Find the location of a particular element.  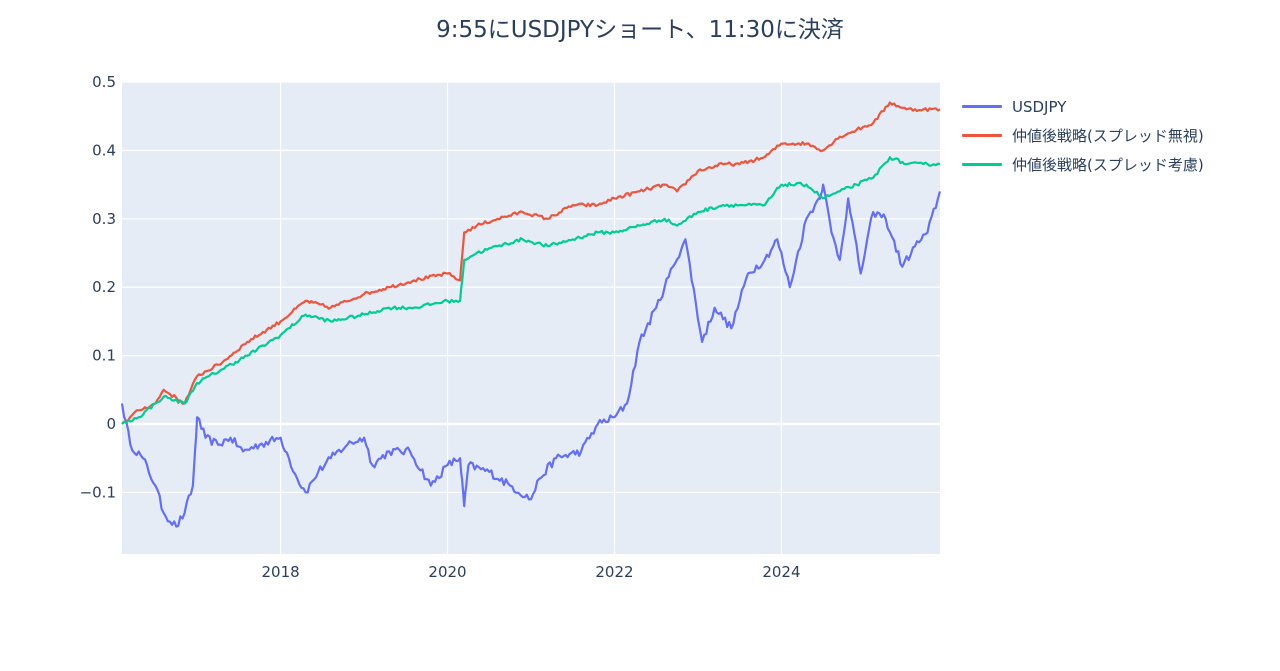

x-axis-ticks: 2018 2020 2022 2024 is located at coordinates (530, 572).